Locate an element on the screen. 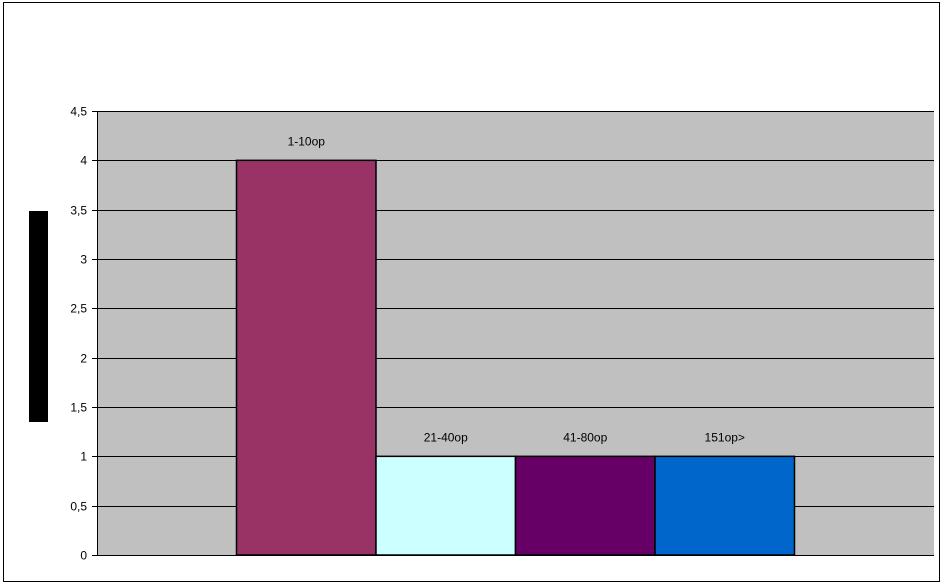 Image resolution: width=945 pixels, height=585 pixels. y-tick-label: 4,5 is located at coordinates (78, 112).